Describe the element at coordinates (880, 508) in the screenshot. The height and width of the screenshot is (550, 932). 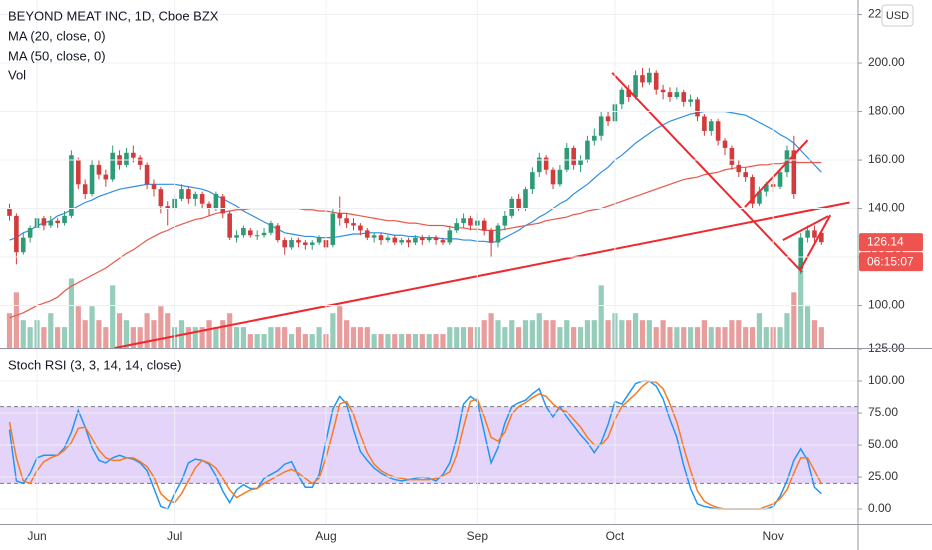
I see `y-tick-label: 0.00` at that location.